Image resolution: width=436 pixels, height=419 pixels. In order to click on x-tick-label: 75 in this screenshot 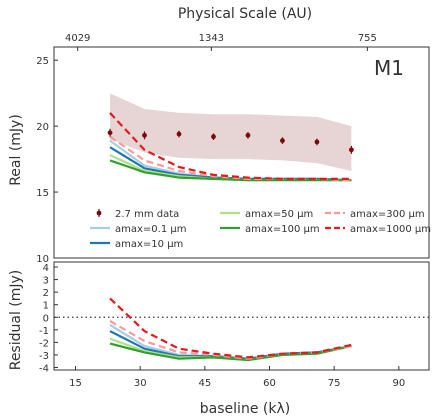, I will do `click(334, 383)`.